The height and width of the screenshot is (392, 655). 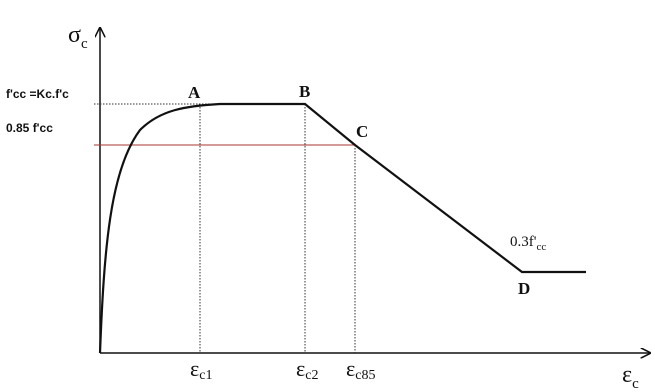 I want to click on strain-label: εc85, so click(x=360, y=369).